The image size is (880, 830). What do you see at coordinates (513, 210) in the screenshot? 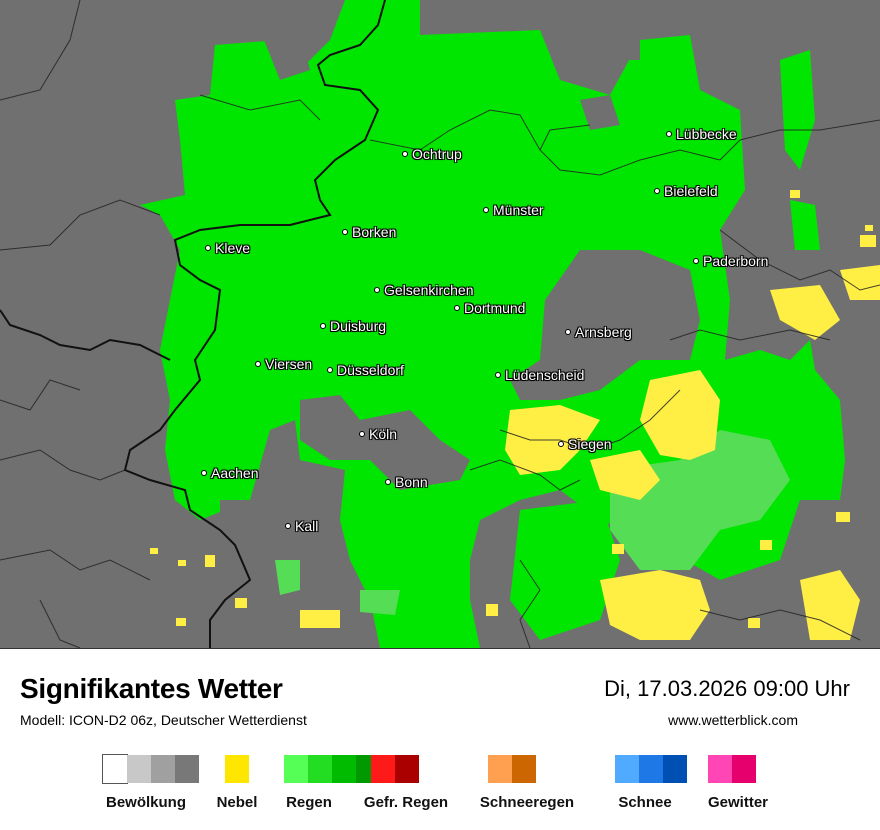
I see `city-label: Münster` at bounding box center [513, 210].